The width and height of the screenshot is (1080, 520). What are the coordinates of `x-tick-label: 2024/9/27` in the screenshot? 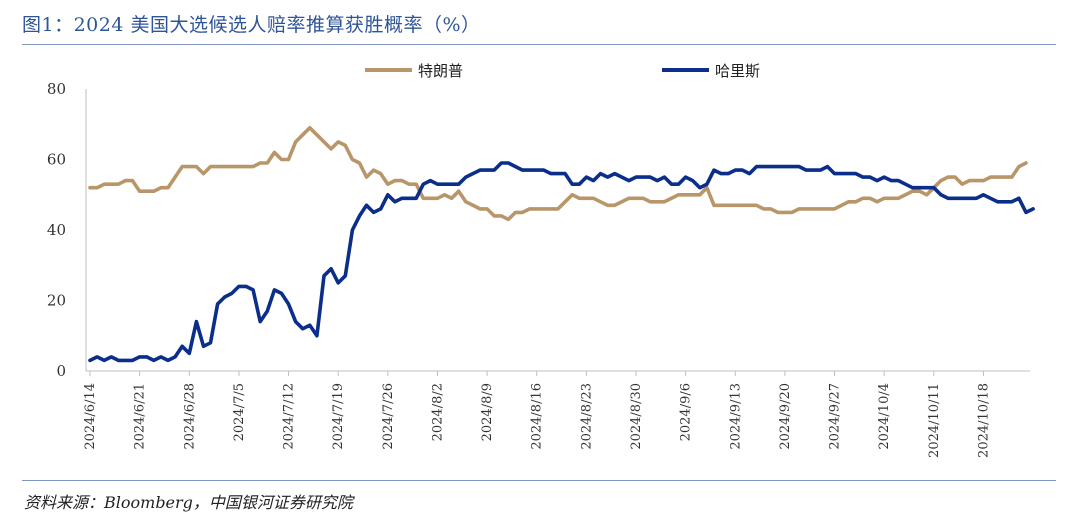 It's located at (835, 416).